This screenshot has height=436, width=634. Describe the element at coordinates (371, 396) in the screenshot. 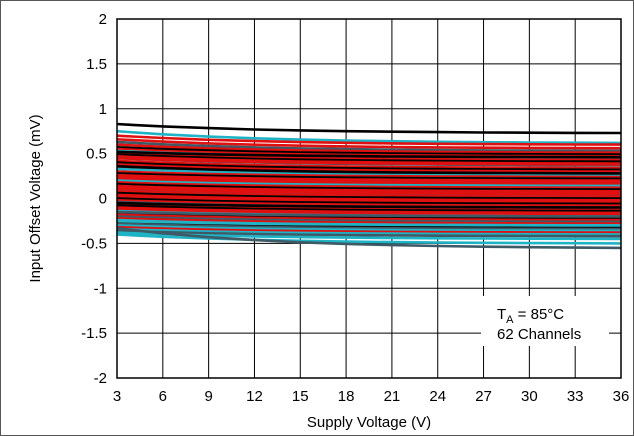

I see `x-tick-labels: 3 6 9 12 15 18 21 24 27 30 33 36` at that location.